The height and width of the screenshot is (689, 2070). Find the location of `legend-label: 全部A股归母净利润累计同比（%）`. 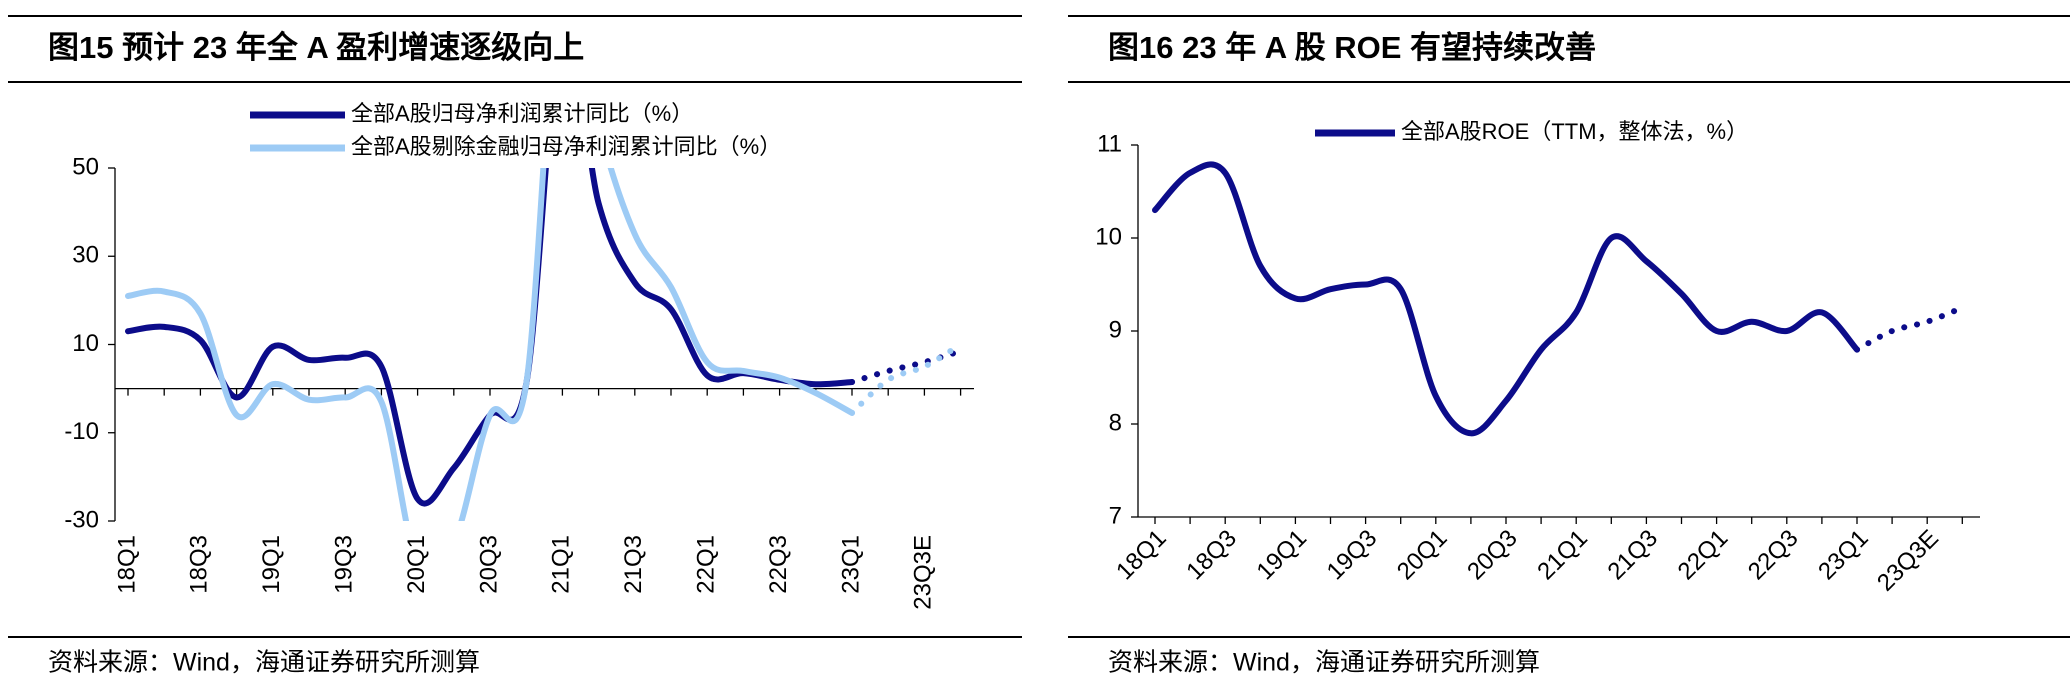

legend-label: 全部A股归母净利润累计同比（%） is located at coordinates (522, 113).